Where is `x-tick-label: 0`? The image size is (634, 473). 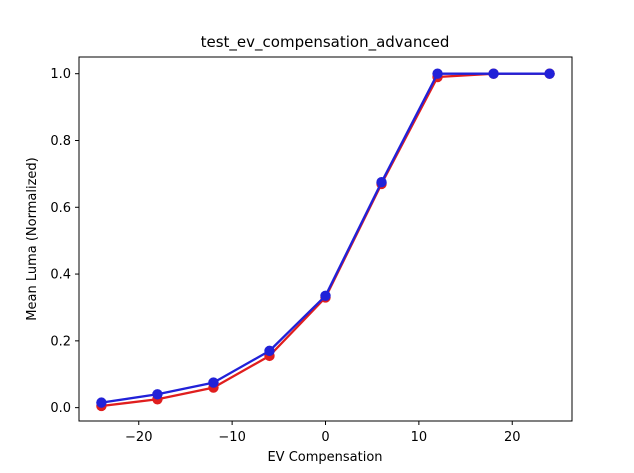
x-tick-label: 0 is located at coordinates (325, 437).